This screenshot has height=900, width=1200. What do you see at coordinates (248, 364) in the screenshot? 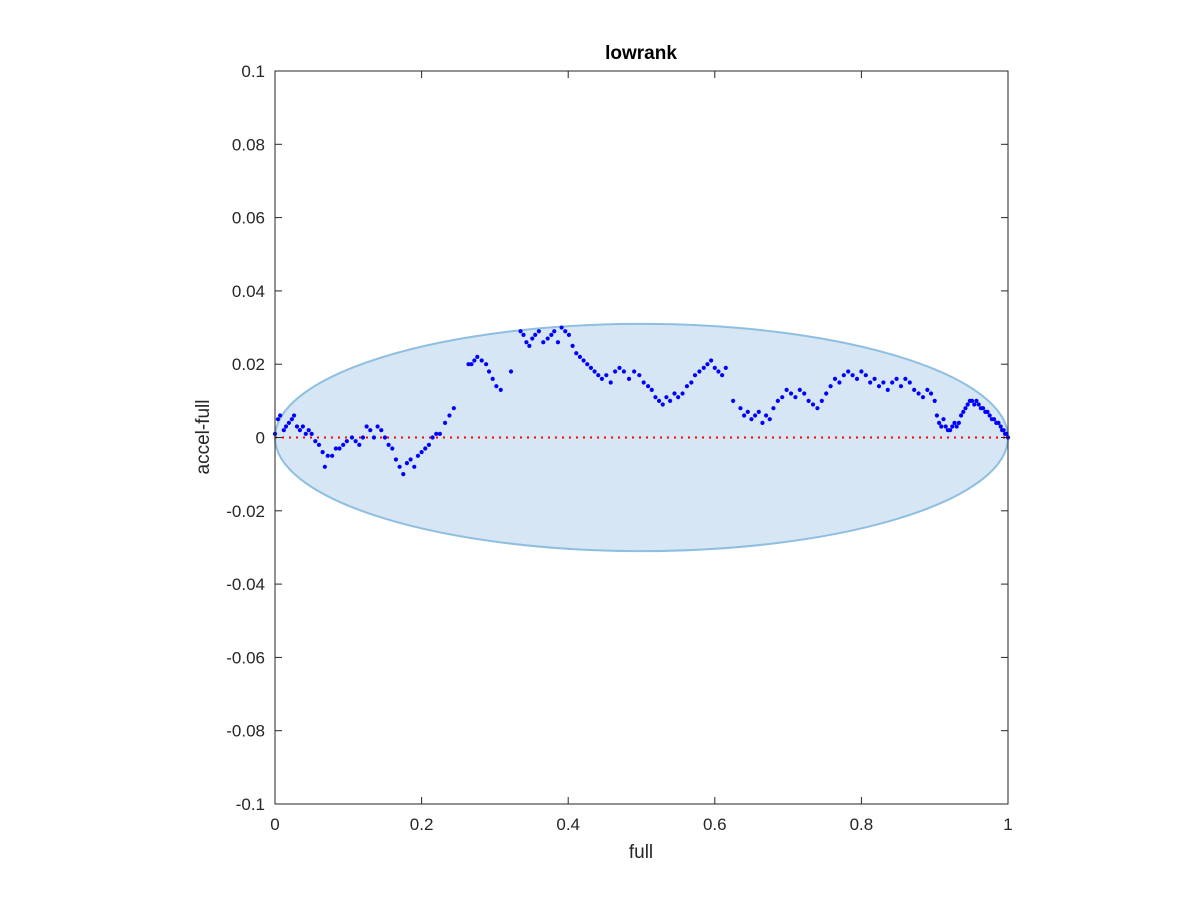
I see `y-tick-label: 0.02` at bounding box center [248, 364].